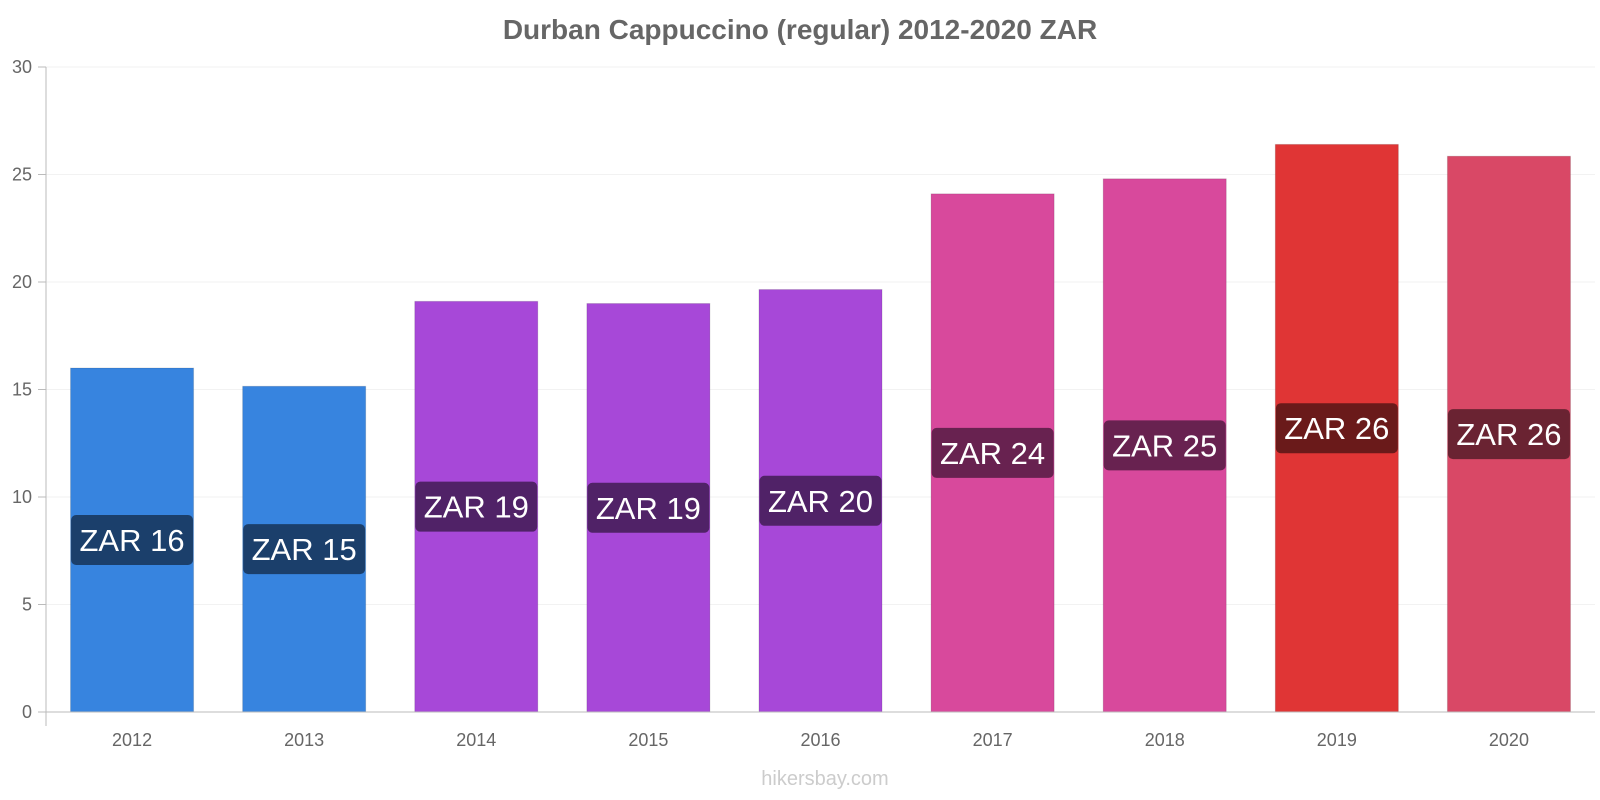 The image size is (1600, 800). I want to click on data-label-2015: ZAR 19, so click(648, 508).